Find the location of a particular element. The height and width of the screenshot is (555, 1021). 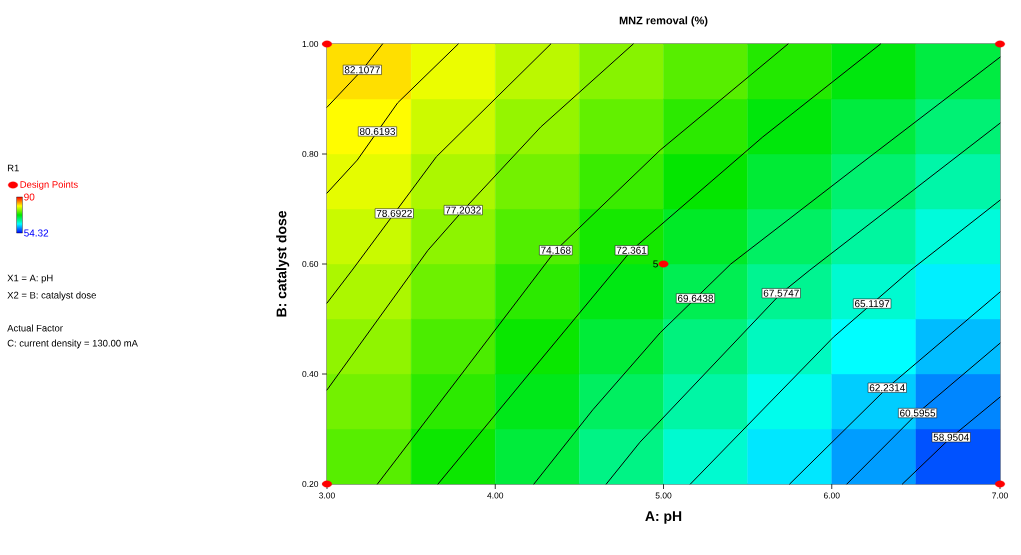

series-label: 72.361 is located at coordinates (631, 250).